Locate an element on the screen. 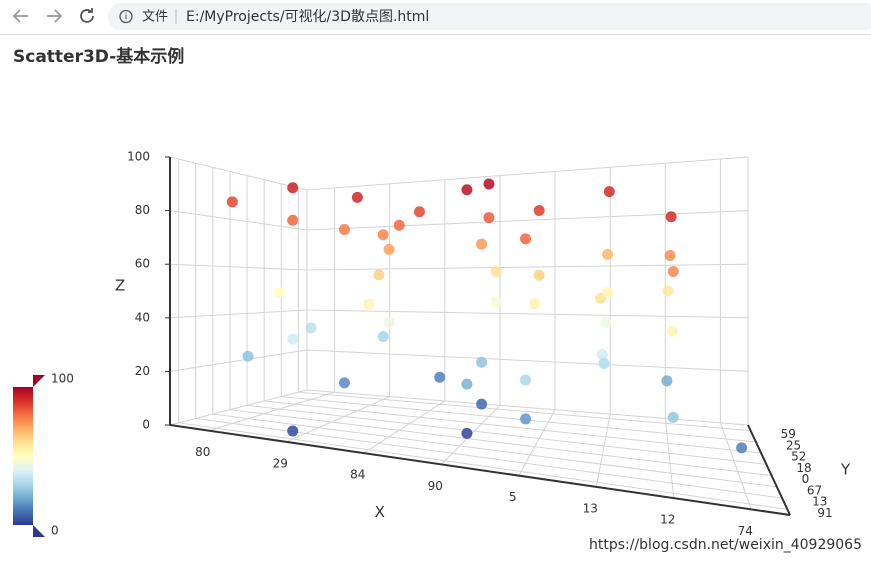 This screenshot has height=563, width=871. x-tick-label: 80 is located at coordinates (202, 452).